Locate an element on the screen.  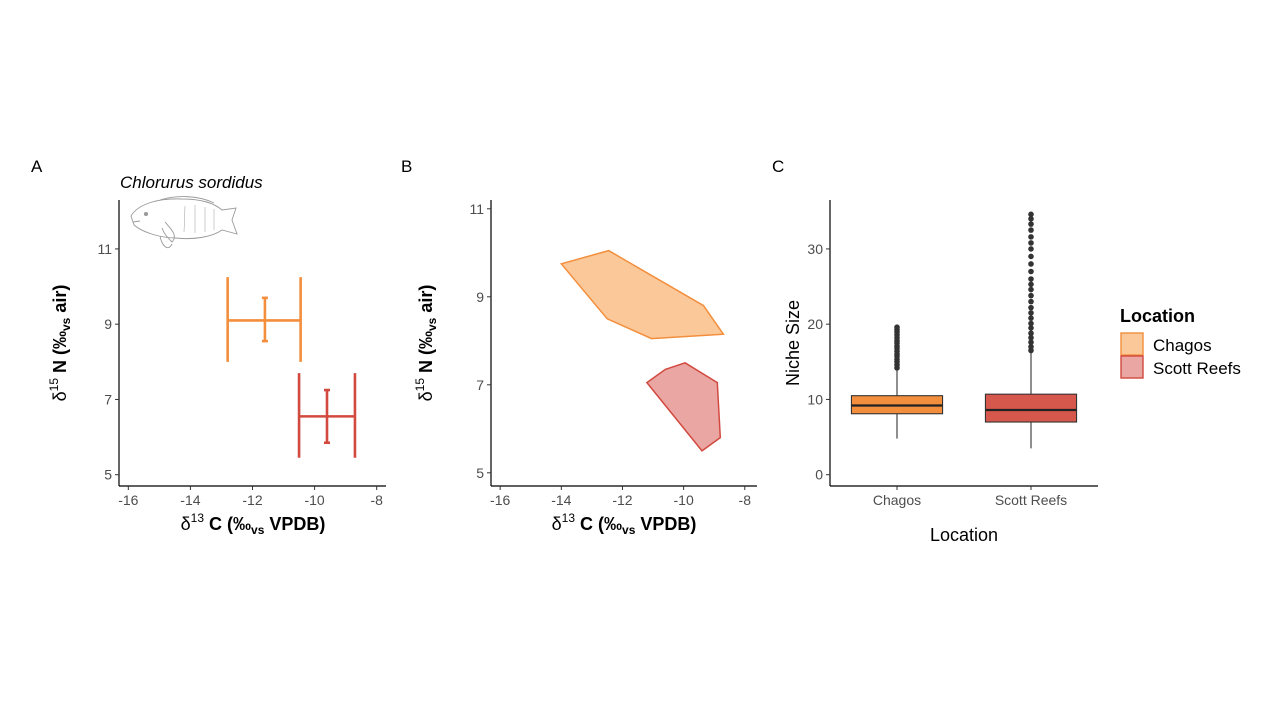
a-x-tick-label: -8 is located at coordinates (376, 500).